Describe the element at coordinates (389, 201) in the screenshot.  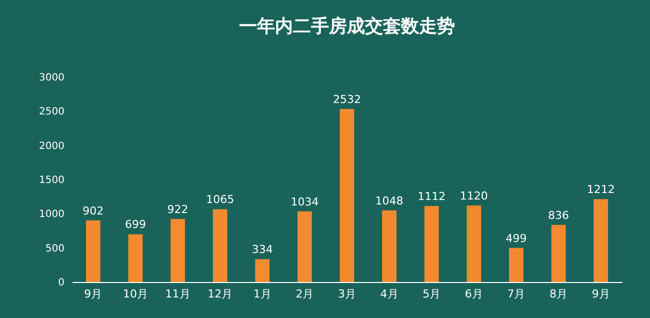
I see `data-label: 1048` at that location.